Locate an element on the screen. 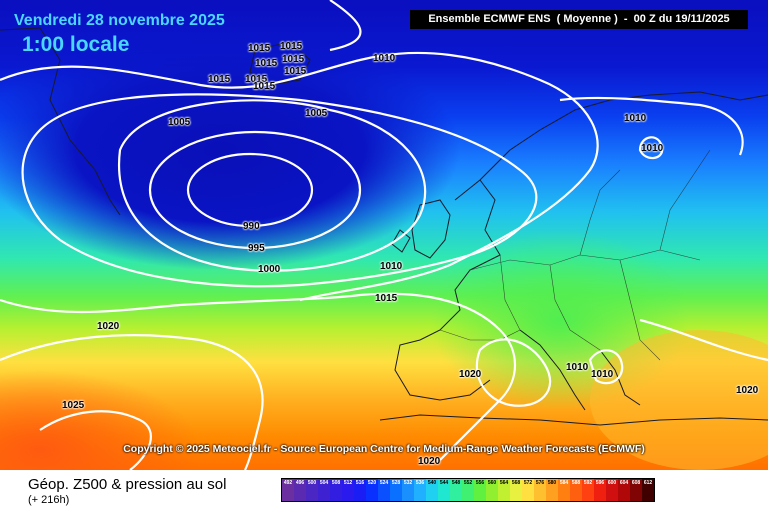  scale-swatch: 504 is located at coordinates (324, 490).